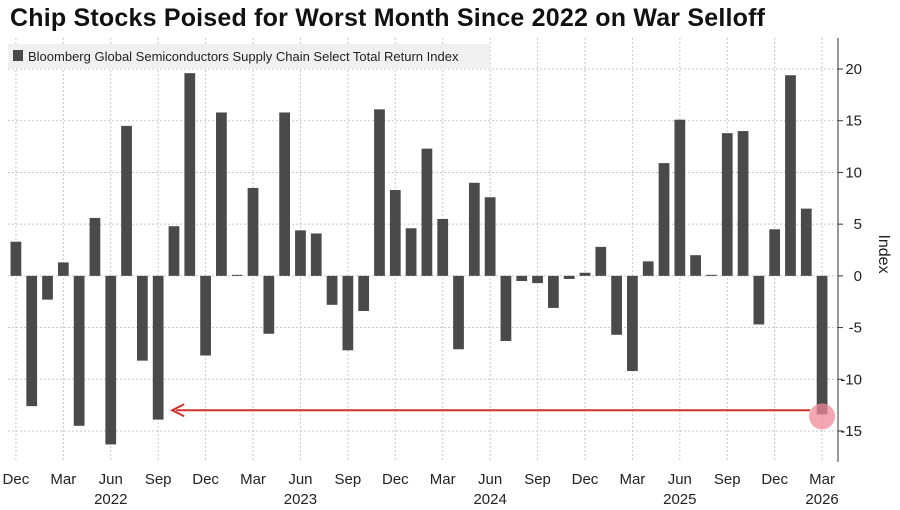  Describe the element at coordinates (858, 276) in the screenshot. I see `y-tick-label: 0` at that location.